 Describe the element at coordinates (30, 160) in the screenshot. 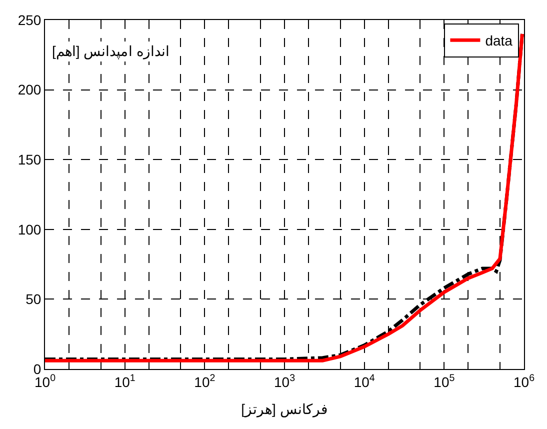

I see `y-tick-label: 150` at that location.